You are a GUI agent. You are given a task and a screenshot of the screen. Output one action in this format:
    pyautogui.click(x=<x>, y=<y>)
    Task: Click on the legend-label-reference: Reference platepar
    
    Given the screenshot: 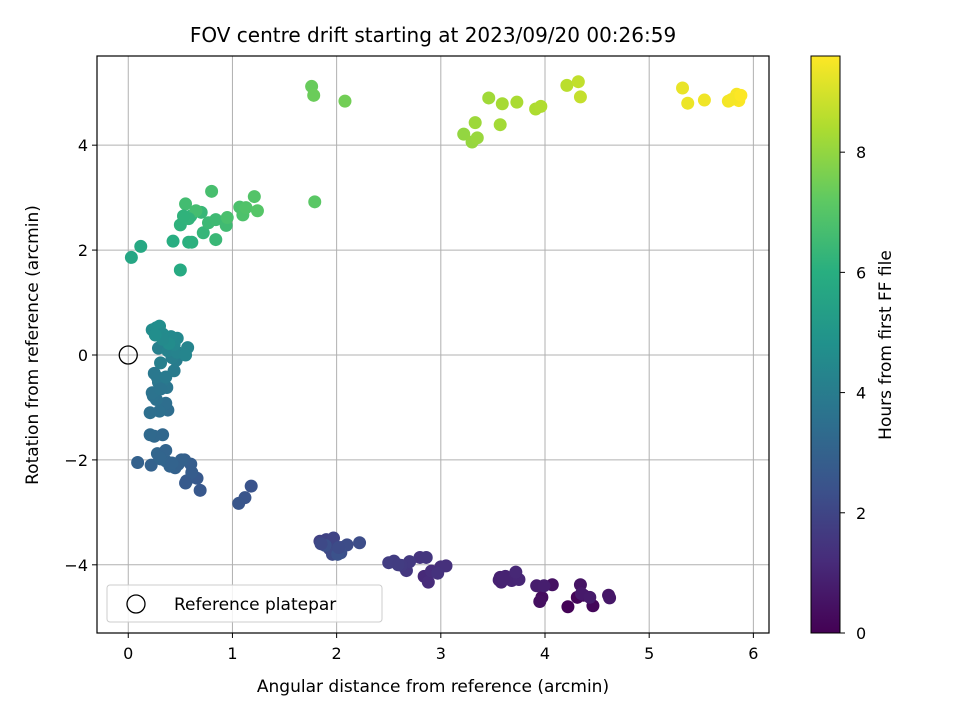 What is the action you would take?
    pyautogui.click(x=255, y=605)
    